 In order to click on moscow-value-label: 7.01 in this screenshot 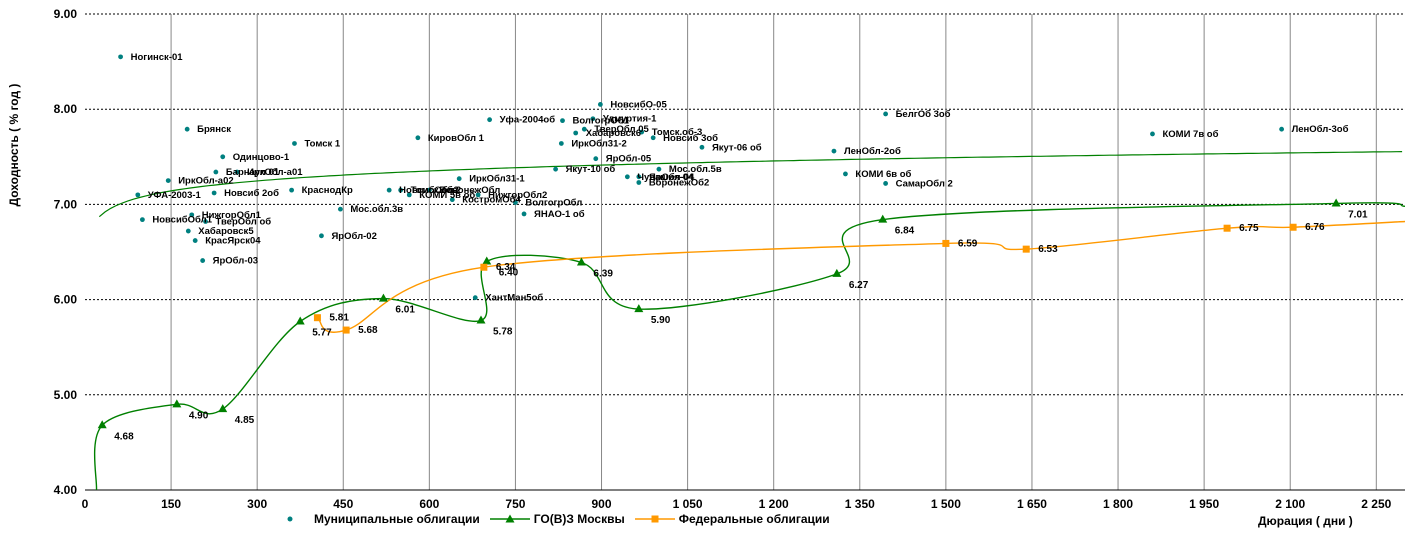, I will do `click(1358, 214)`.